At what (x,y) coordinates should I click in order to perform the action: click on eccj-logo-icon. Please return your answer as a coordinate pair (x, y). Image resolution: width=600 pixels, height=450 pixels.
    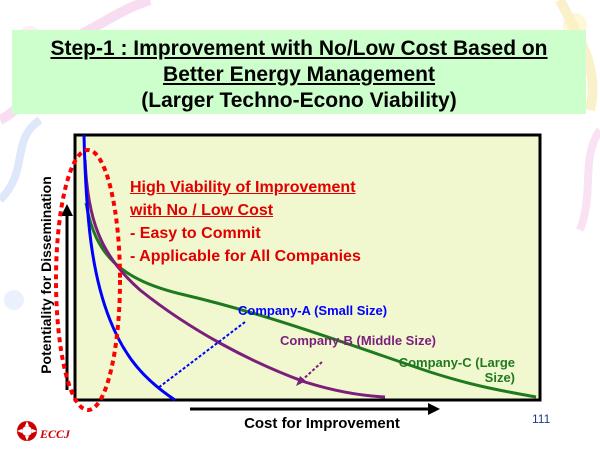
    Looking at the image, I should click on (27, 431).